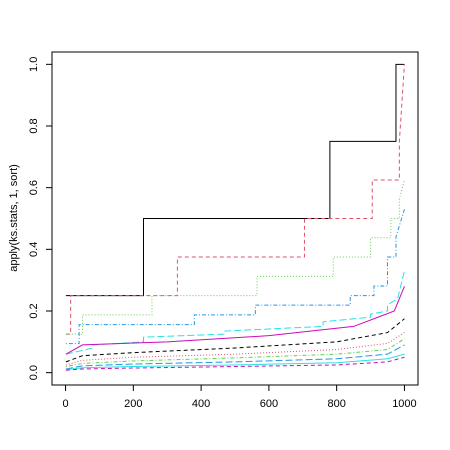 The height and width of the screenshot is (450, 450). What do you see at coordinates (34, 187) in the screenshot?
I see `y-tick-label: 0.6` at bounding box center [34, 187].